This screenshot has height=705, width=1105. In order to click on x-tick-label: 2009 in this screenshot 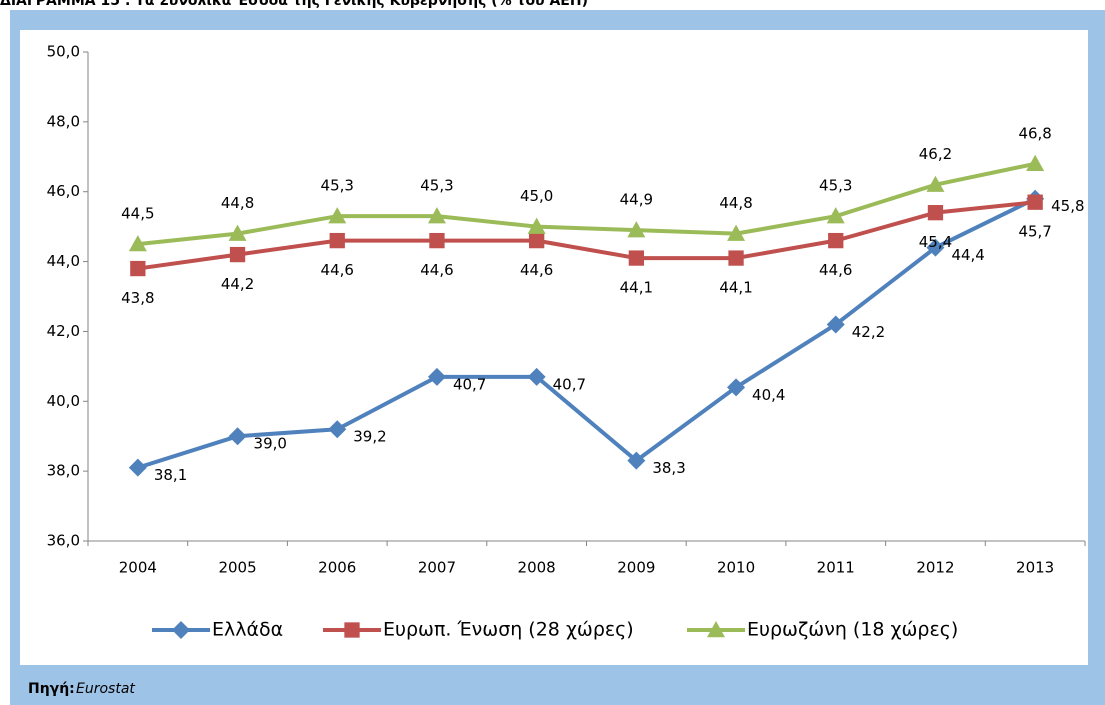, I will do `click(636, 568)`.